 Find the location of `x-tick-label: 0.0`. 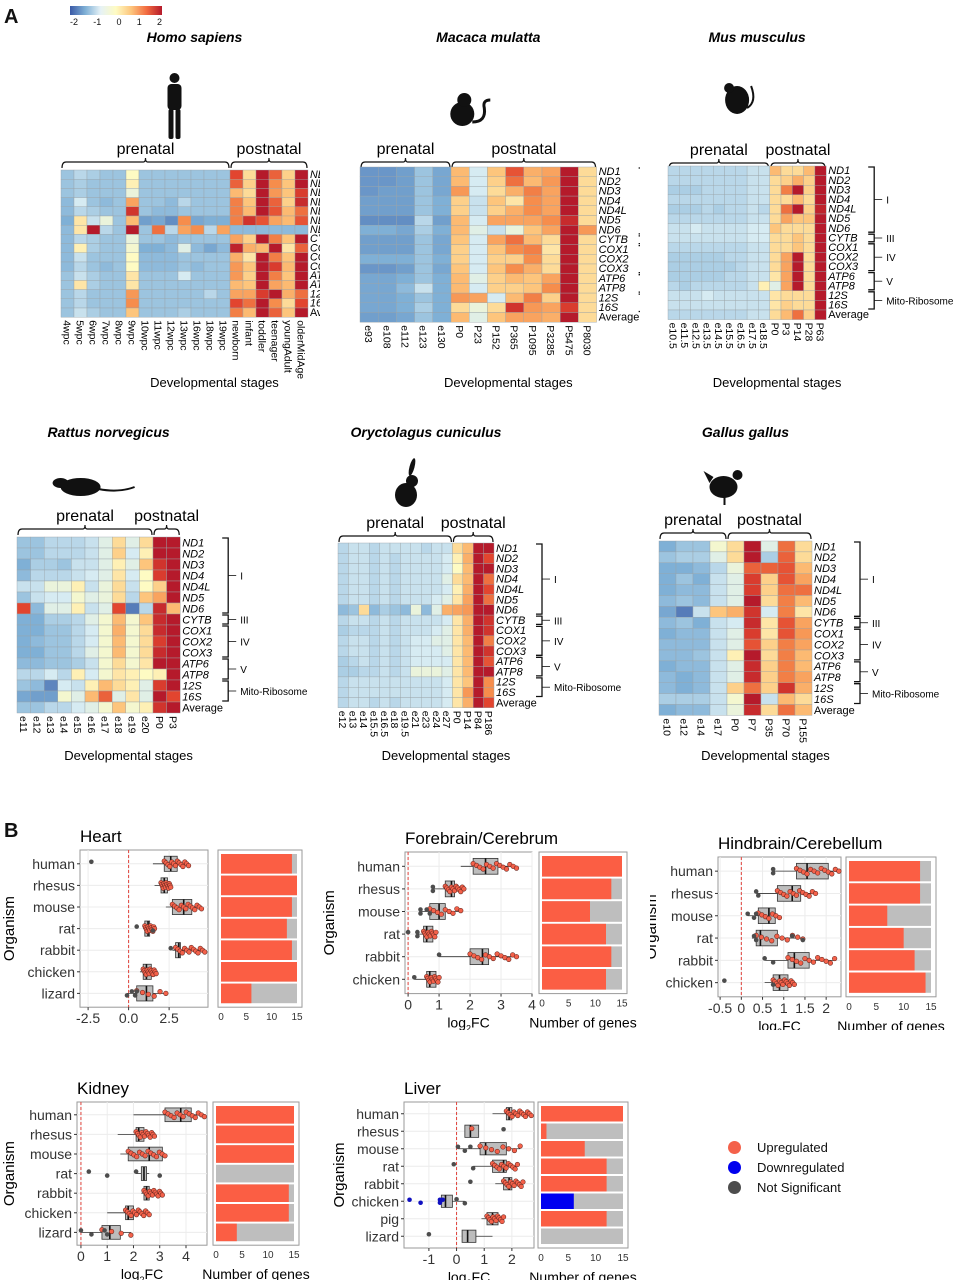

x-tick-label: 0.0 is located at coordinates (129, 1018).